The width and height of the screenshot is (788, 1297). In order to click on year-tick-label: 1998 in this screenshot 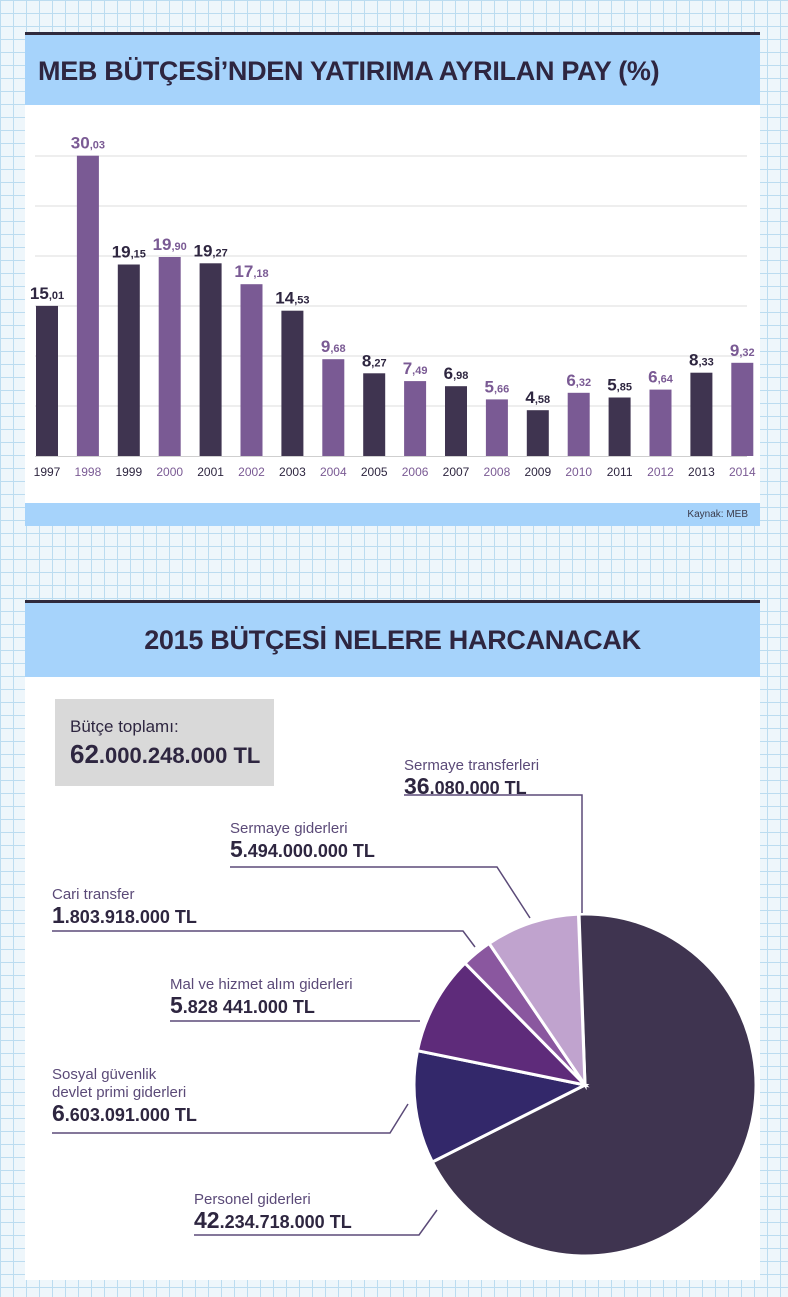, I will do `click(88, 472)`.